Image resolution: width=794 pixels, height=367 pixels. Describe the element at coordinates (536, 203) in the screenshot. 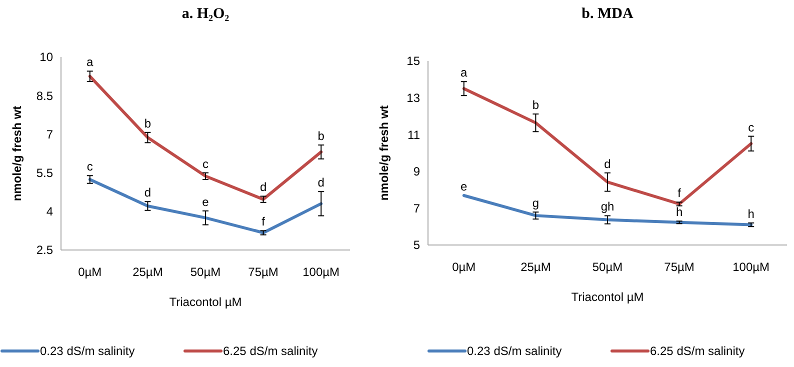

I see `annotation: g` at that location.